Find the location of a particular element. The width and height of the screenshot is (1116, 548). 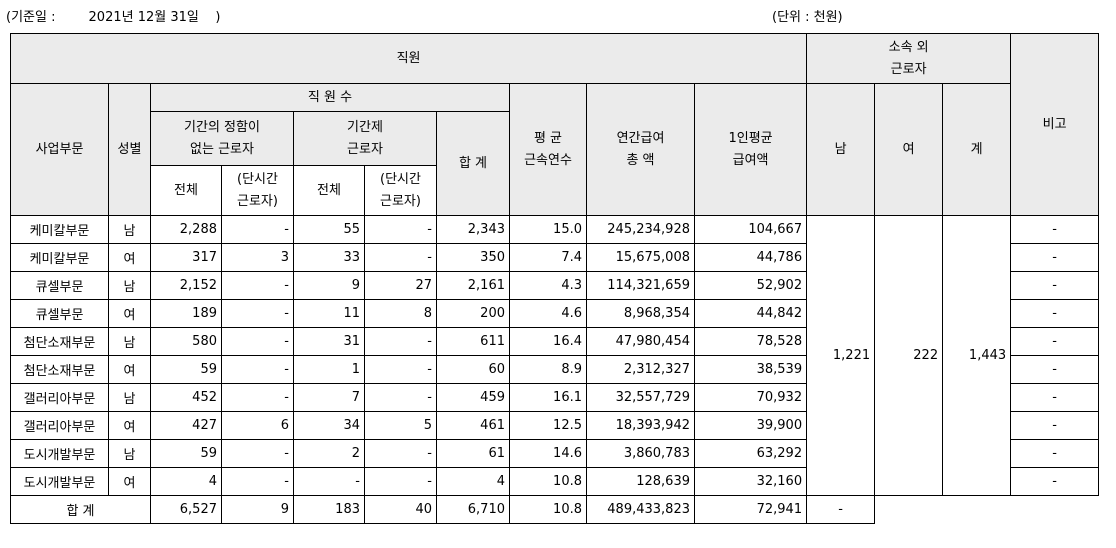

avg-pay-cell: 70,932 is located at coordinates (750, 397).